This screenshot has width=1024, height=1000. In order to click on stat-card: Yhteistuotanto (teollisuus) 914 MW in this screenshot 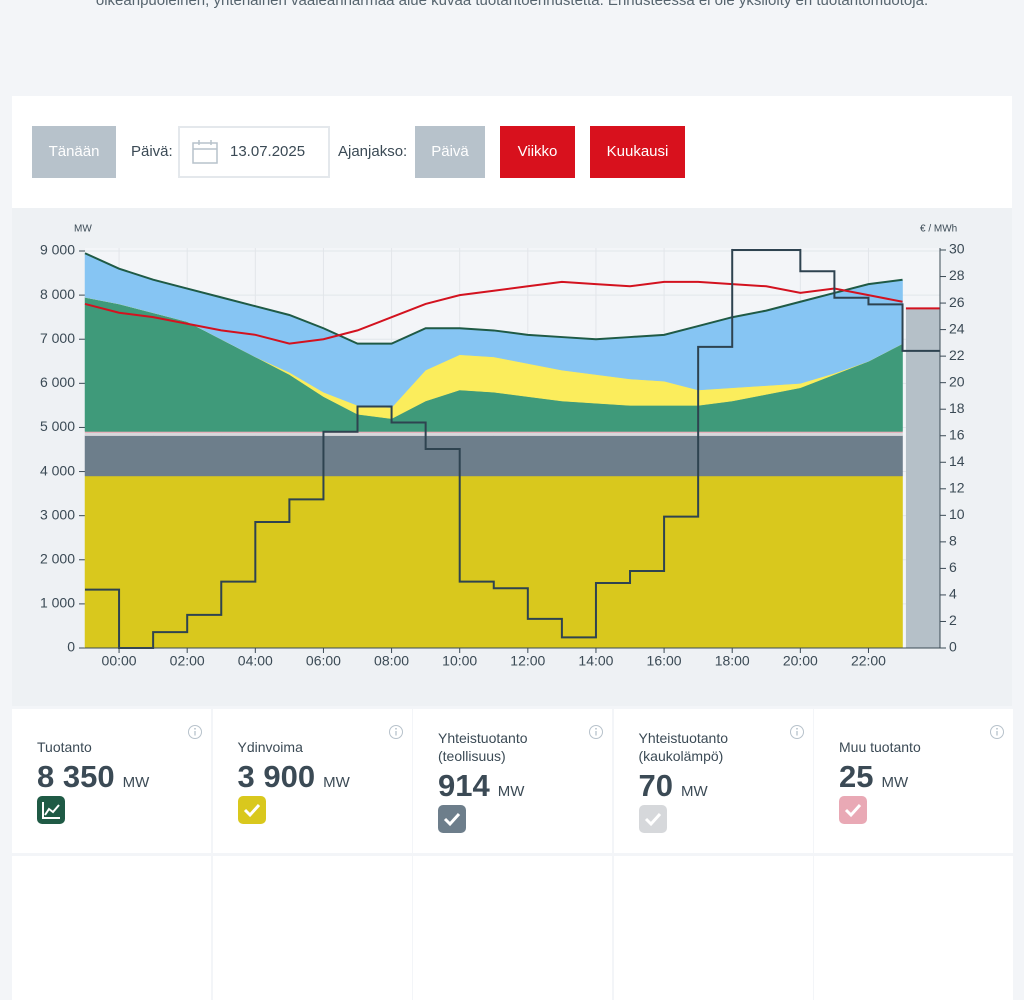, I will do `click(512, 781)`.